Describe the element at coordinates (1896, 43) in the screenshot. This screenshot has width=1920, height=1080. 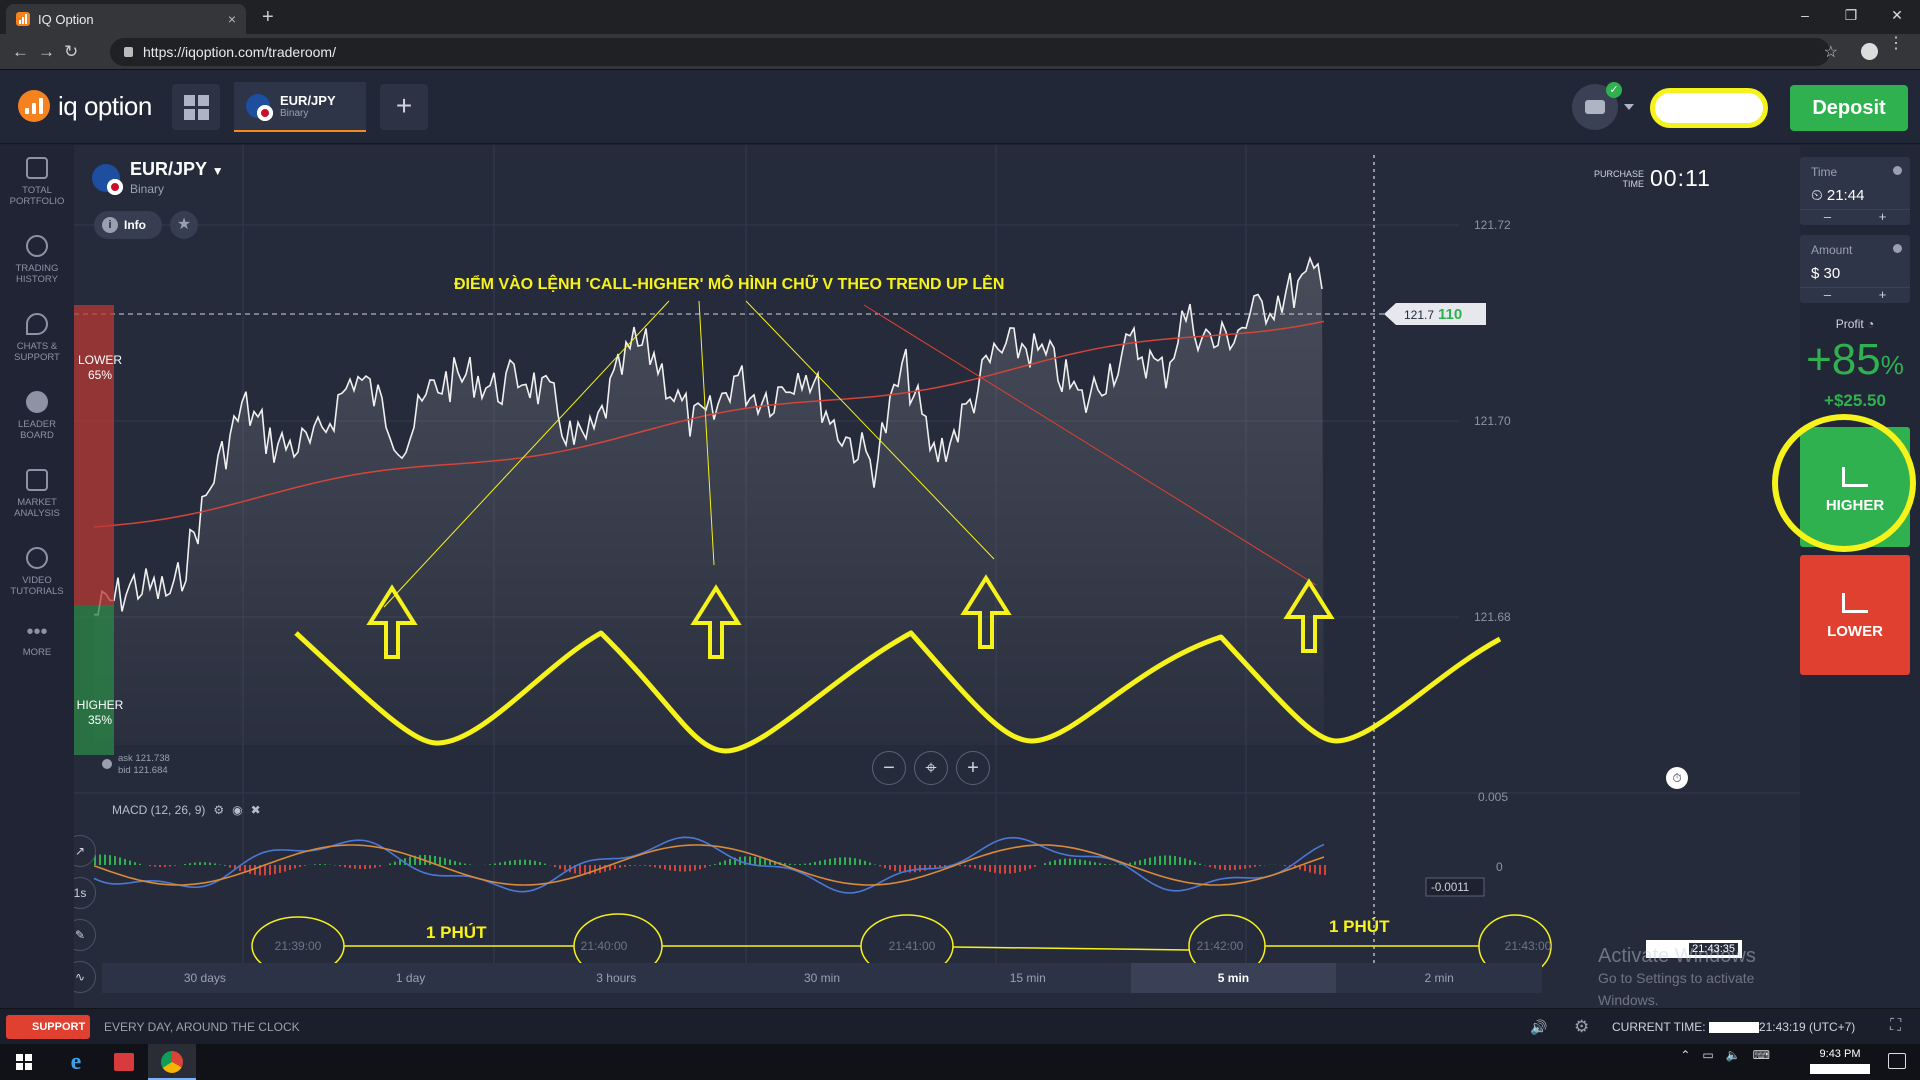
I see `browser-menu-icon: ⋮` at that location.